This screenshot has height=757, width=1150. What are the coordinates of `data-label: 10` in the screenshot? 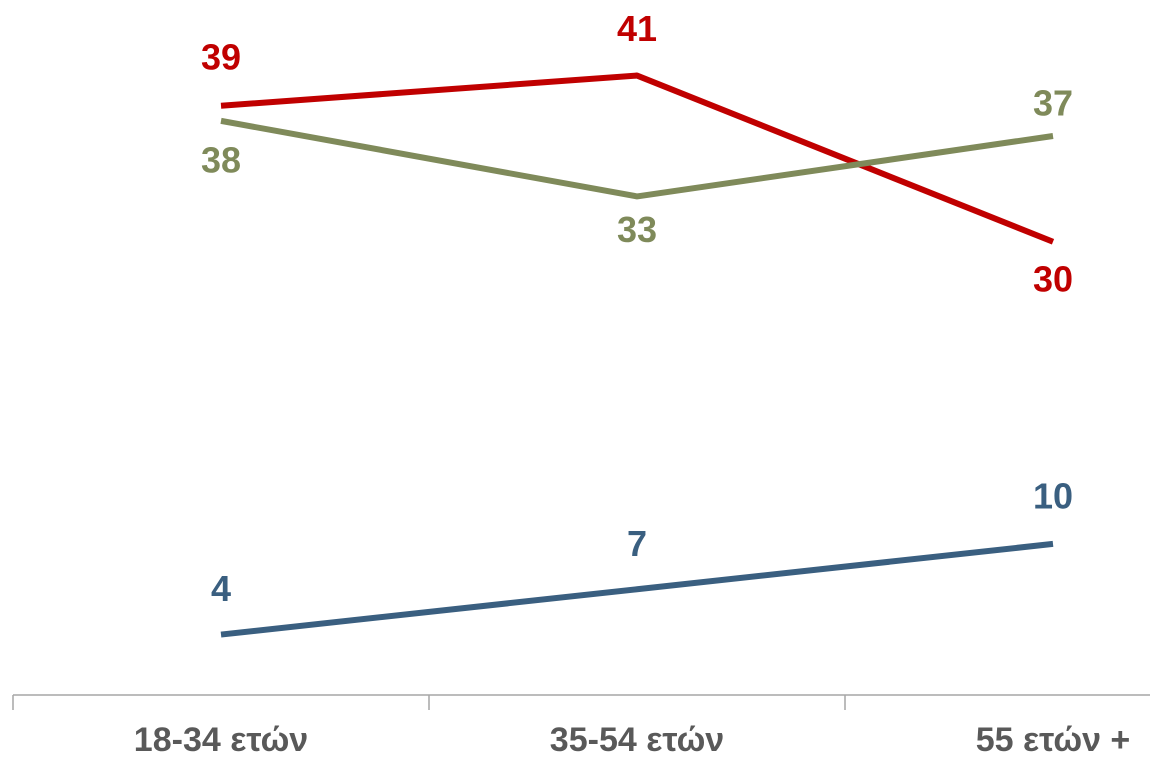 It's located at (1053, 495).